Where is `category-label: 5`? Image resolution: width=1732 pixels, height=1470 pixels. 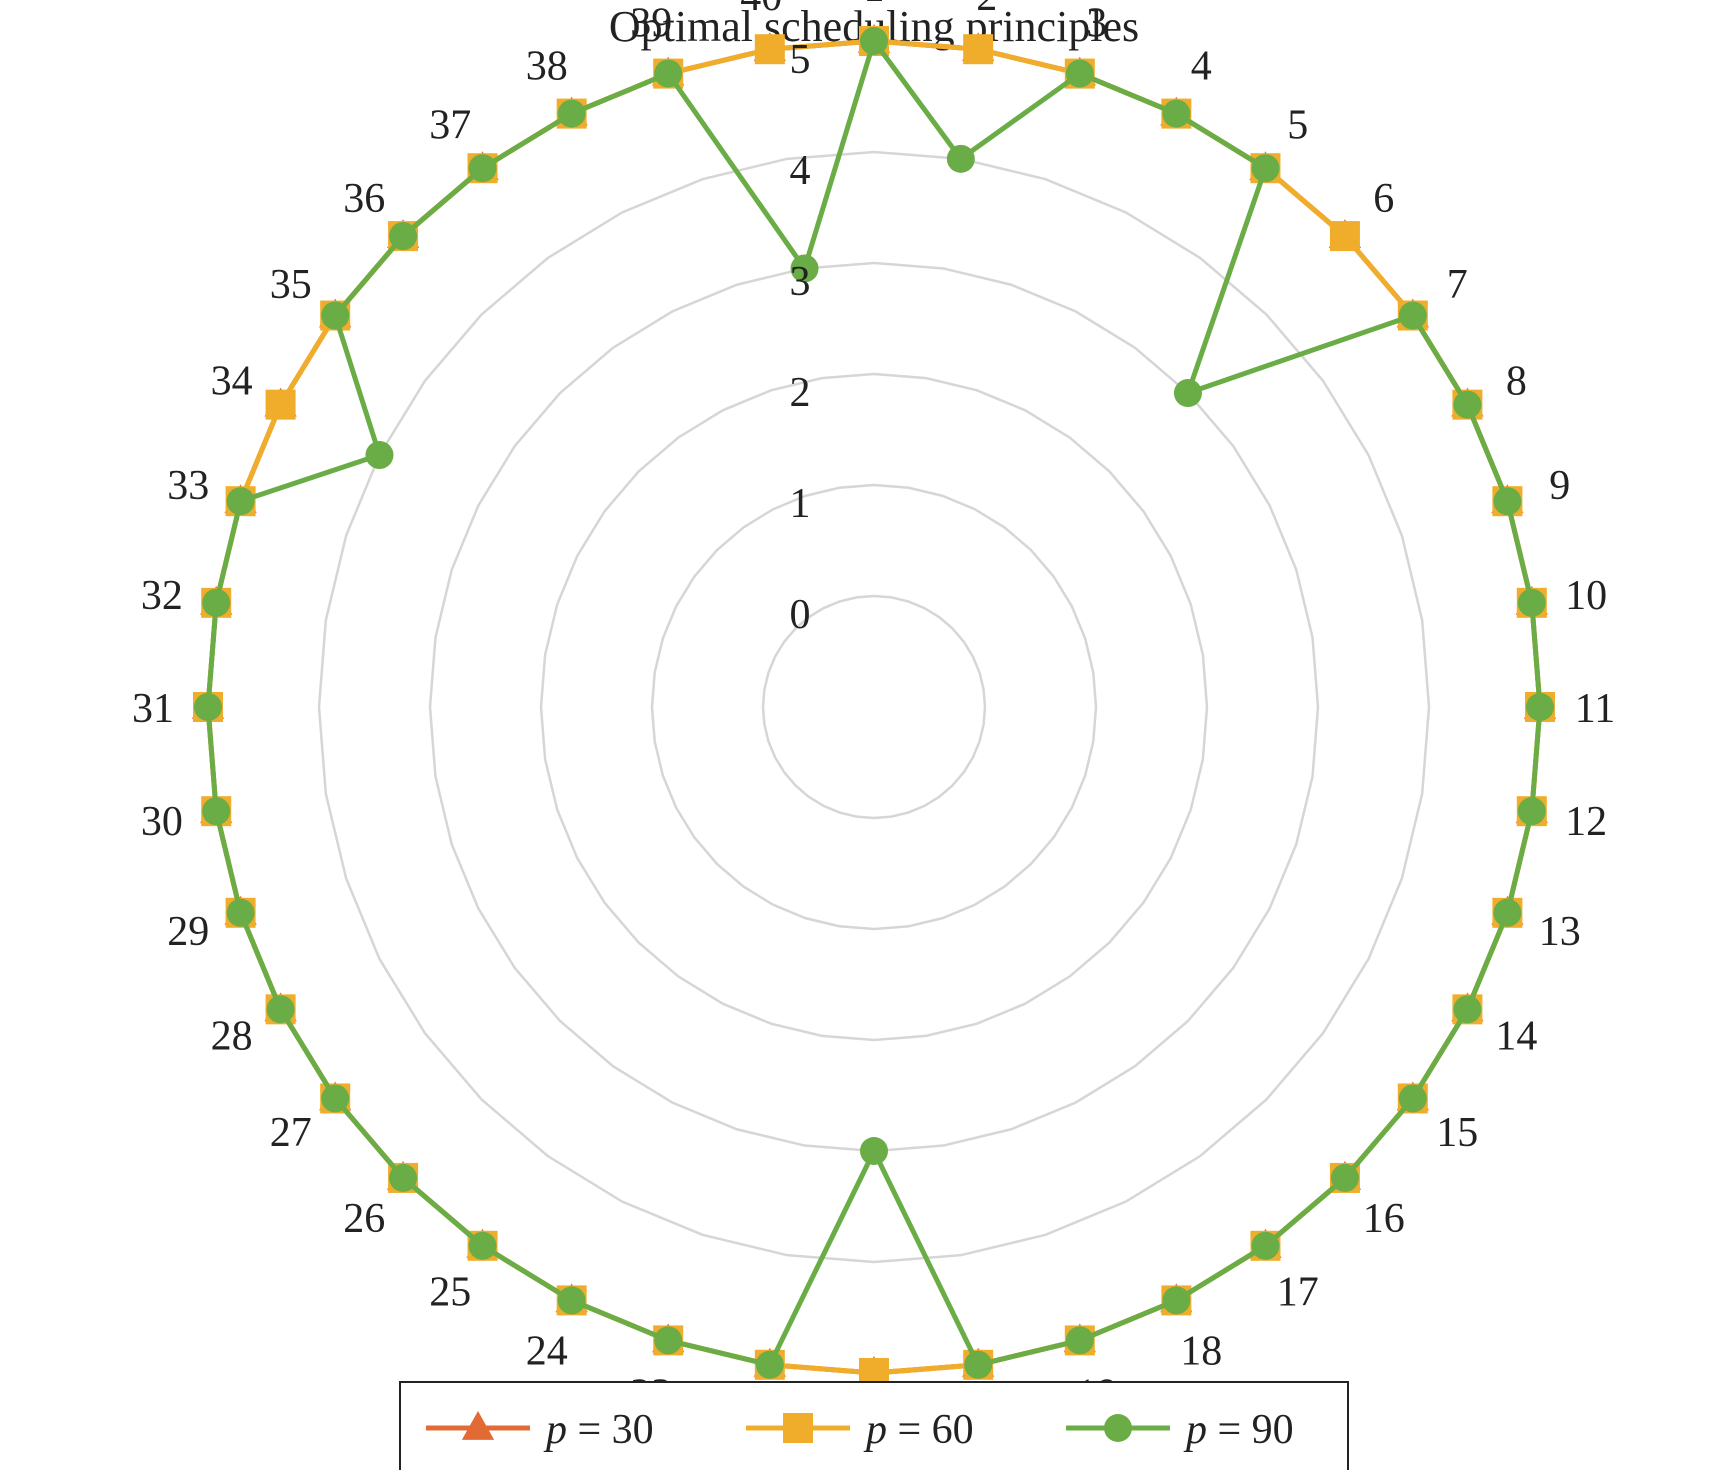
category-label: 5 is located at coordinates (1297, 126).